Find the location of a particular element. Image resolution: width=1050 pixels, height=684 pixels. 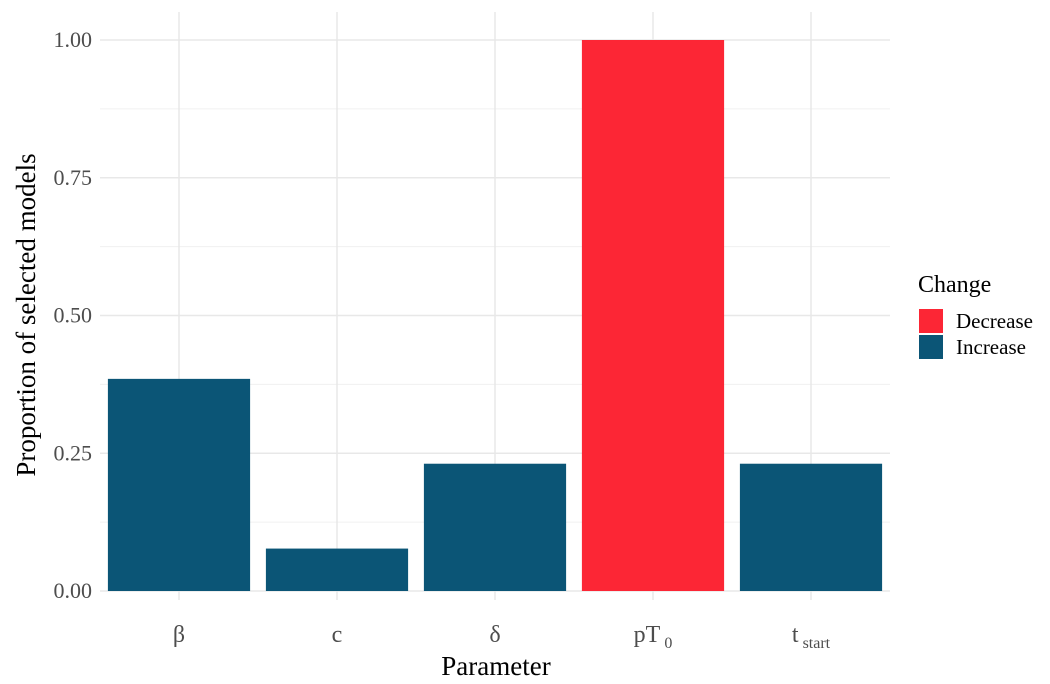

legend-title: Change is located at coordinates (954, 285).